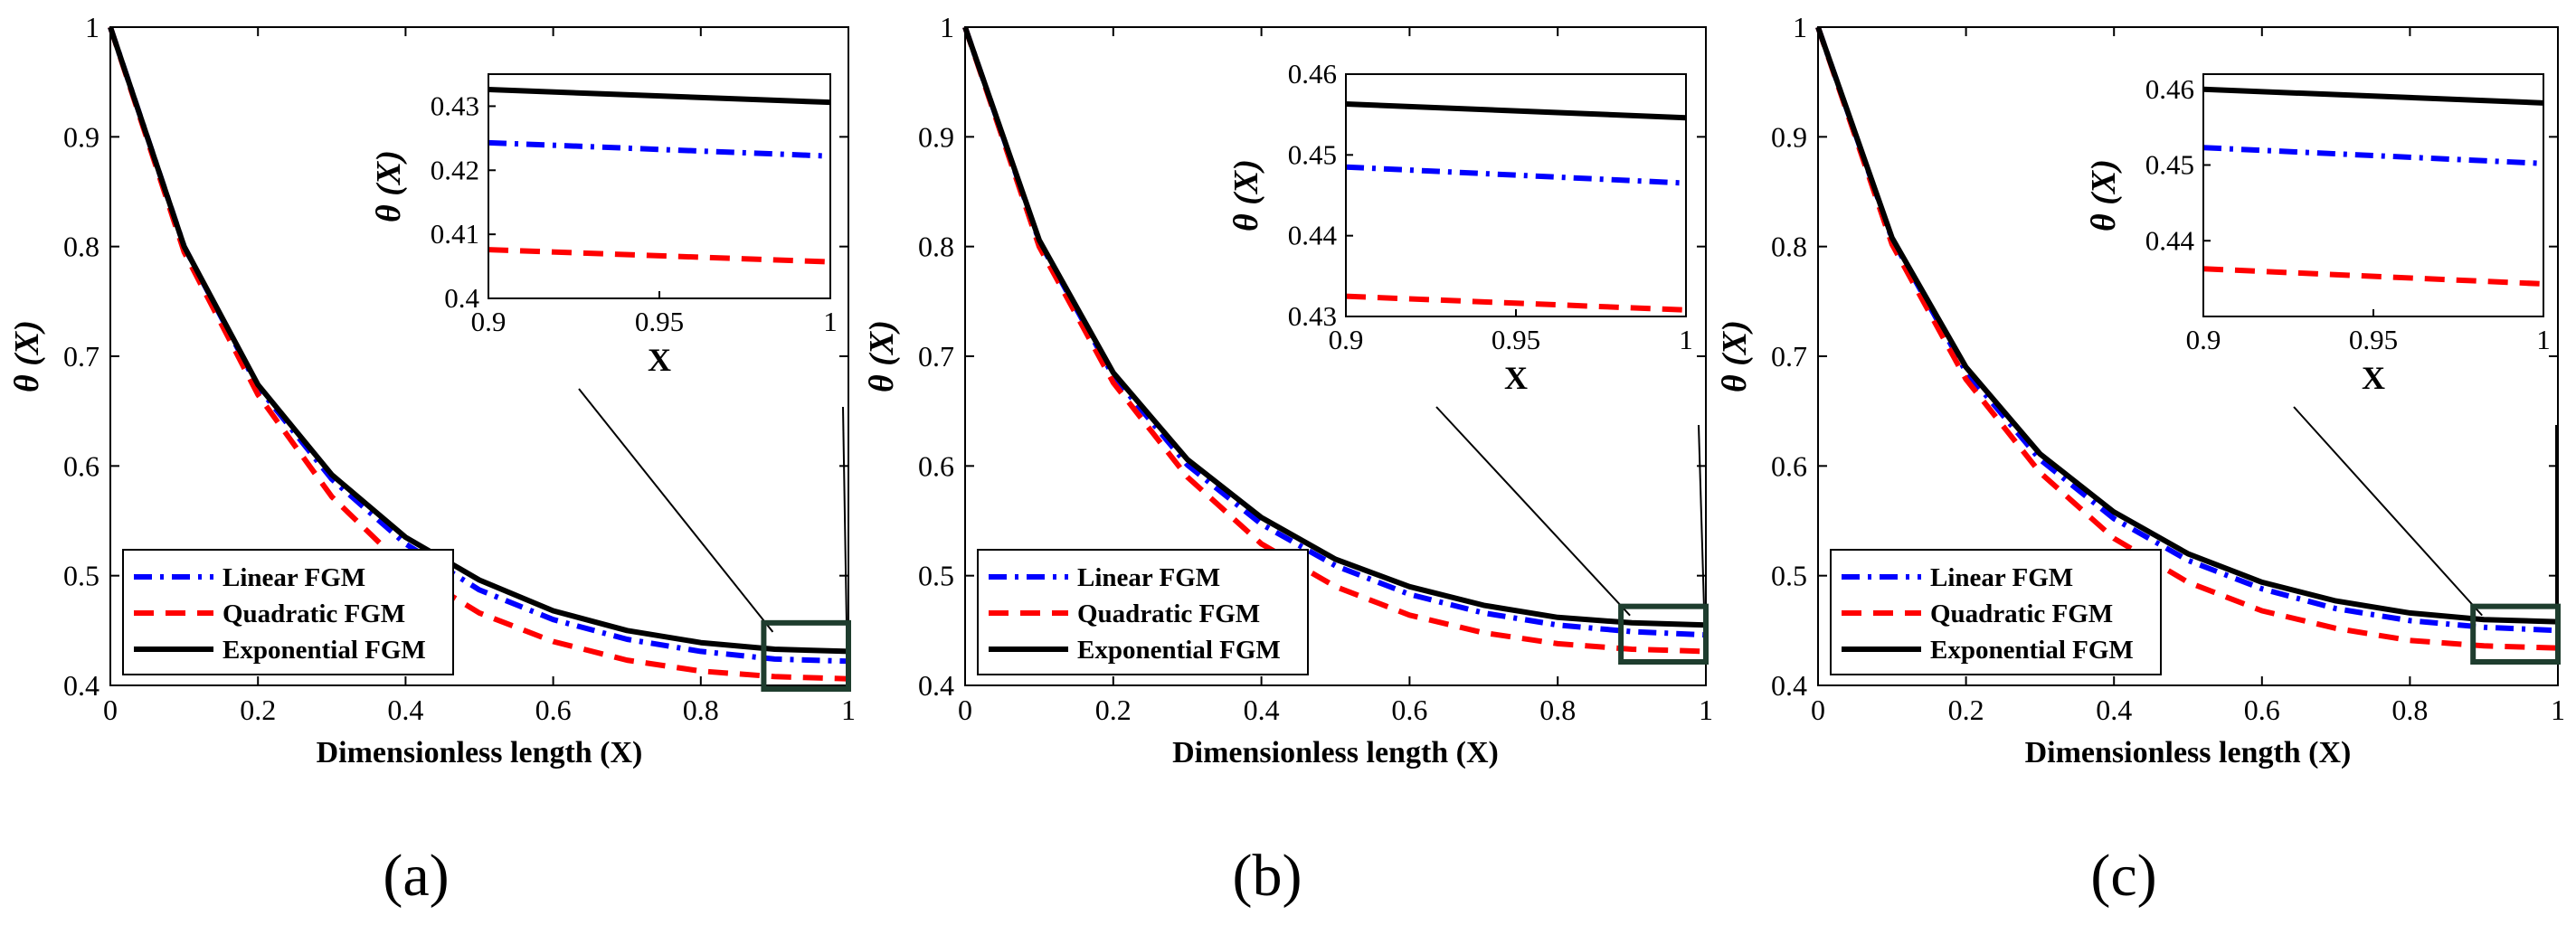 Image resolution: width=2576 pixels, height=925 pixels. What do you see at coordinates (1460, 227) in the screenshot?
I see `inset: 0.9 0.95 1 0.43 0.44 0.45 0.46 Xθ (X)` at bounding box center [1460, 227].